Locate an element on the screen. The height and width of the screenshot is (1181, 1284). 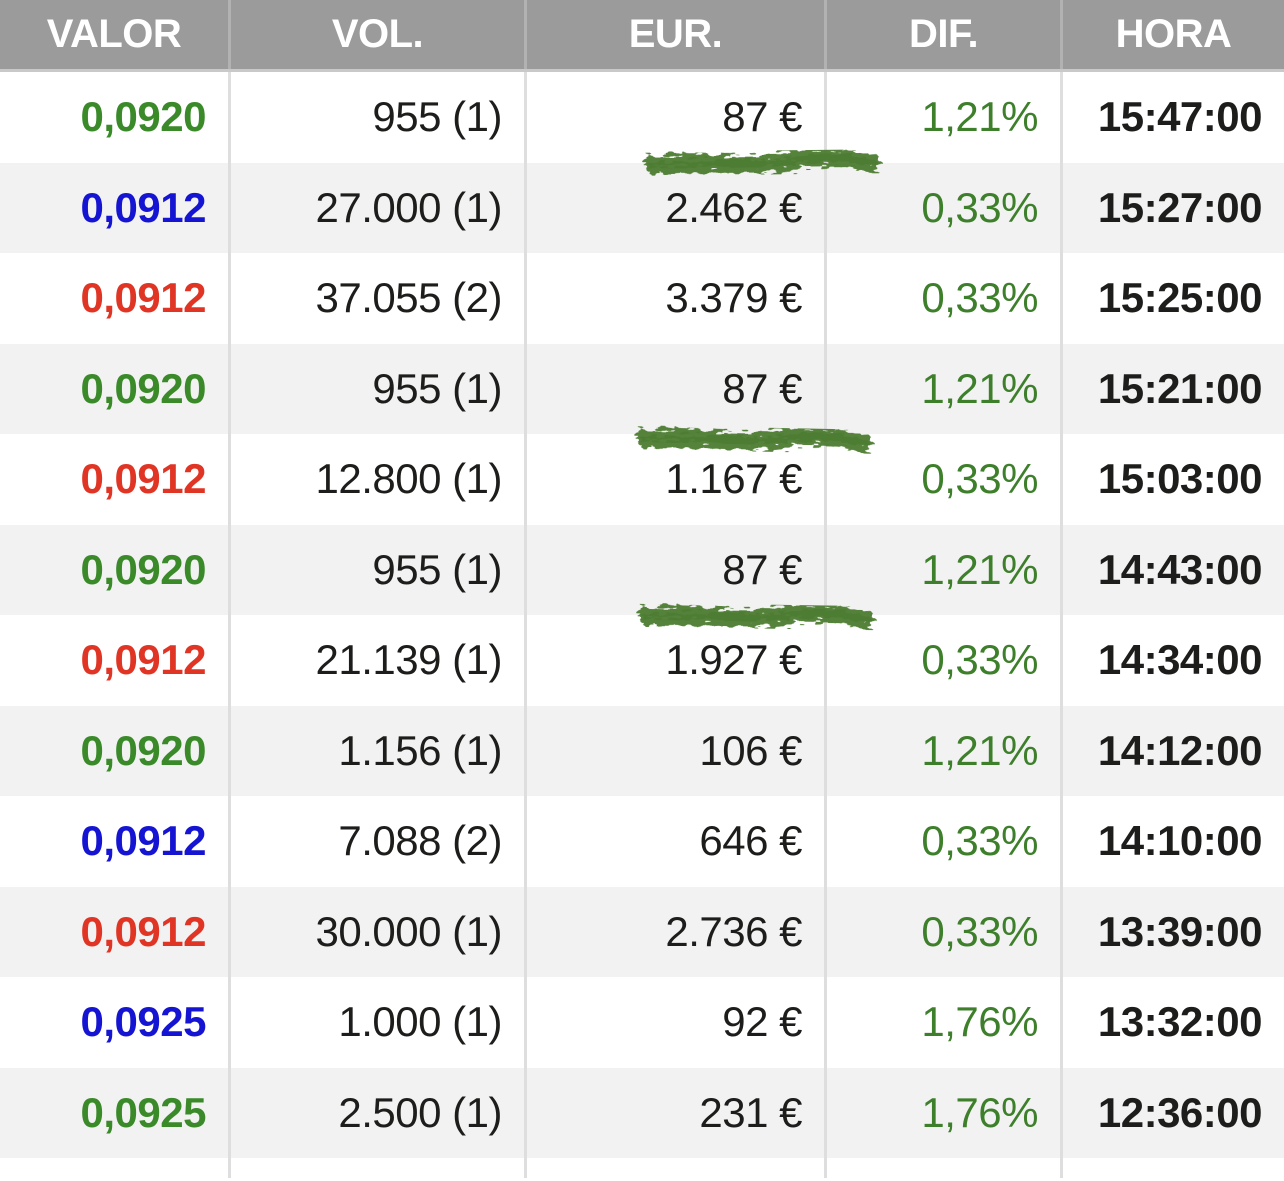
hora-cell: 15:27:00 is located at coordinates (1180, 207).